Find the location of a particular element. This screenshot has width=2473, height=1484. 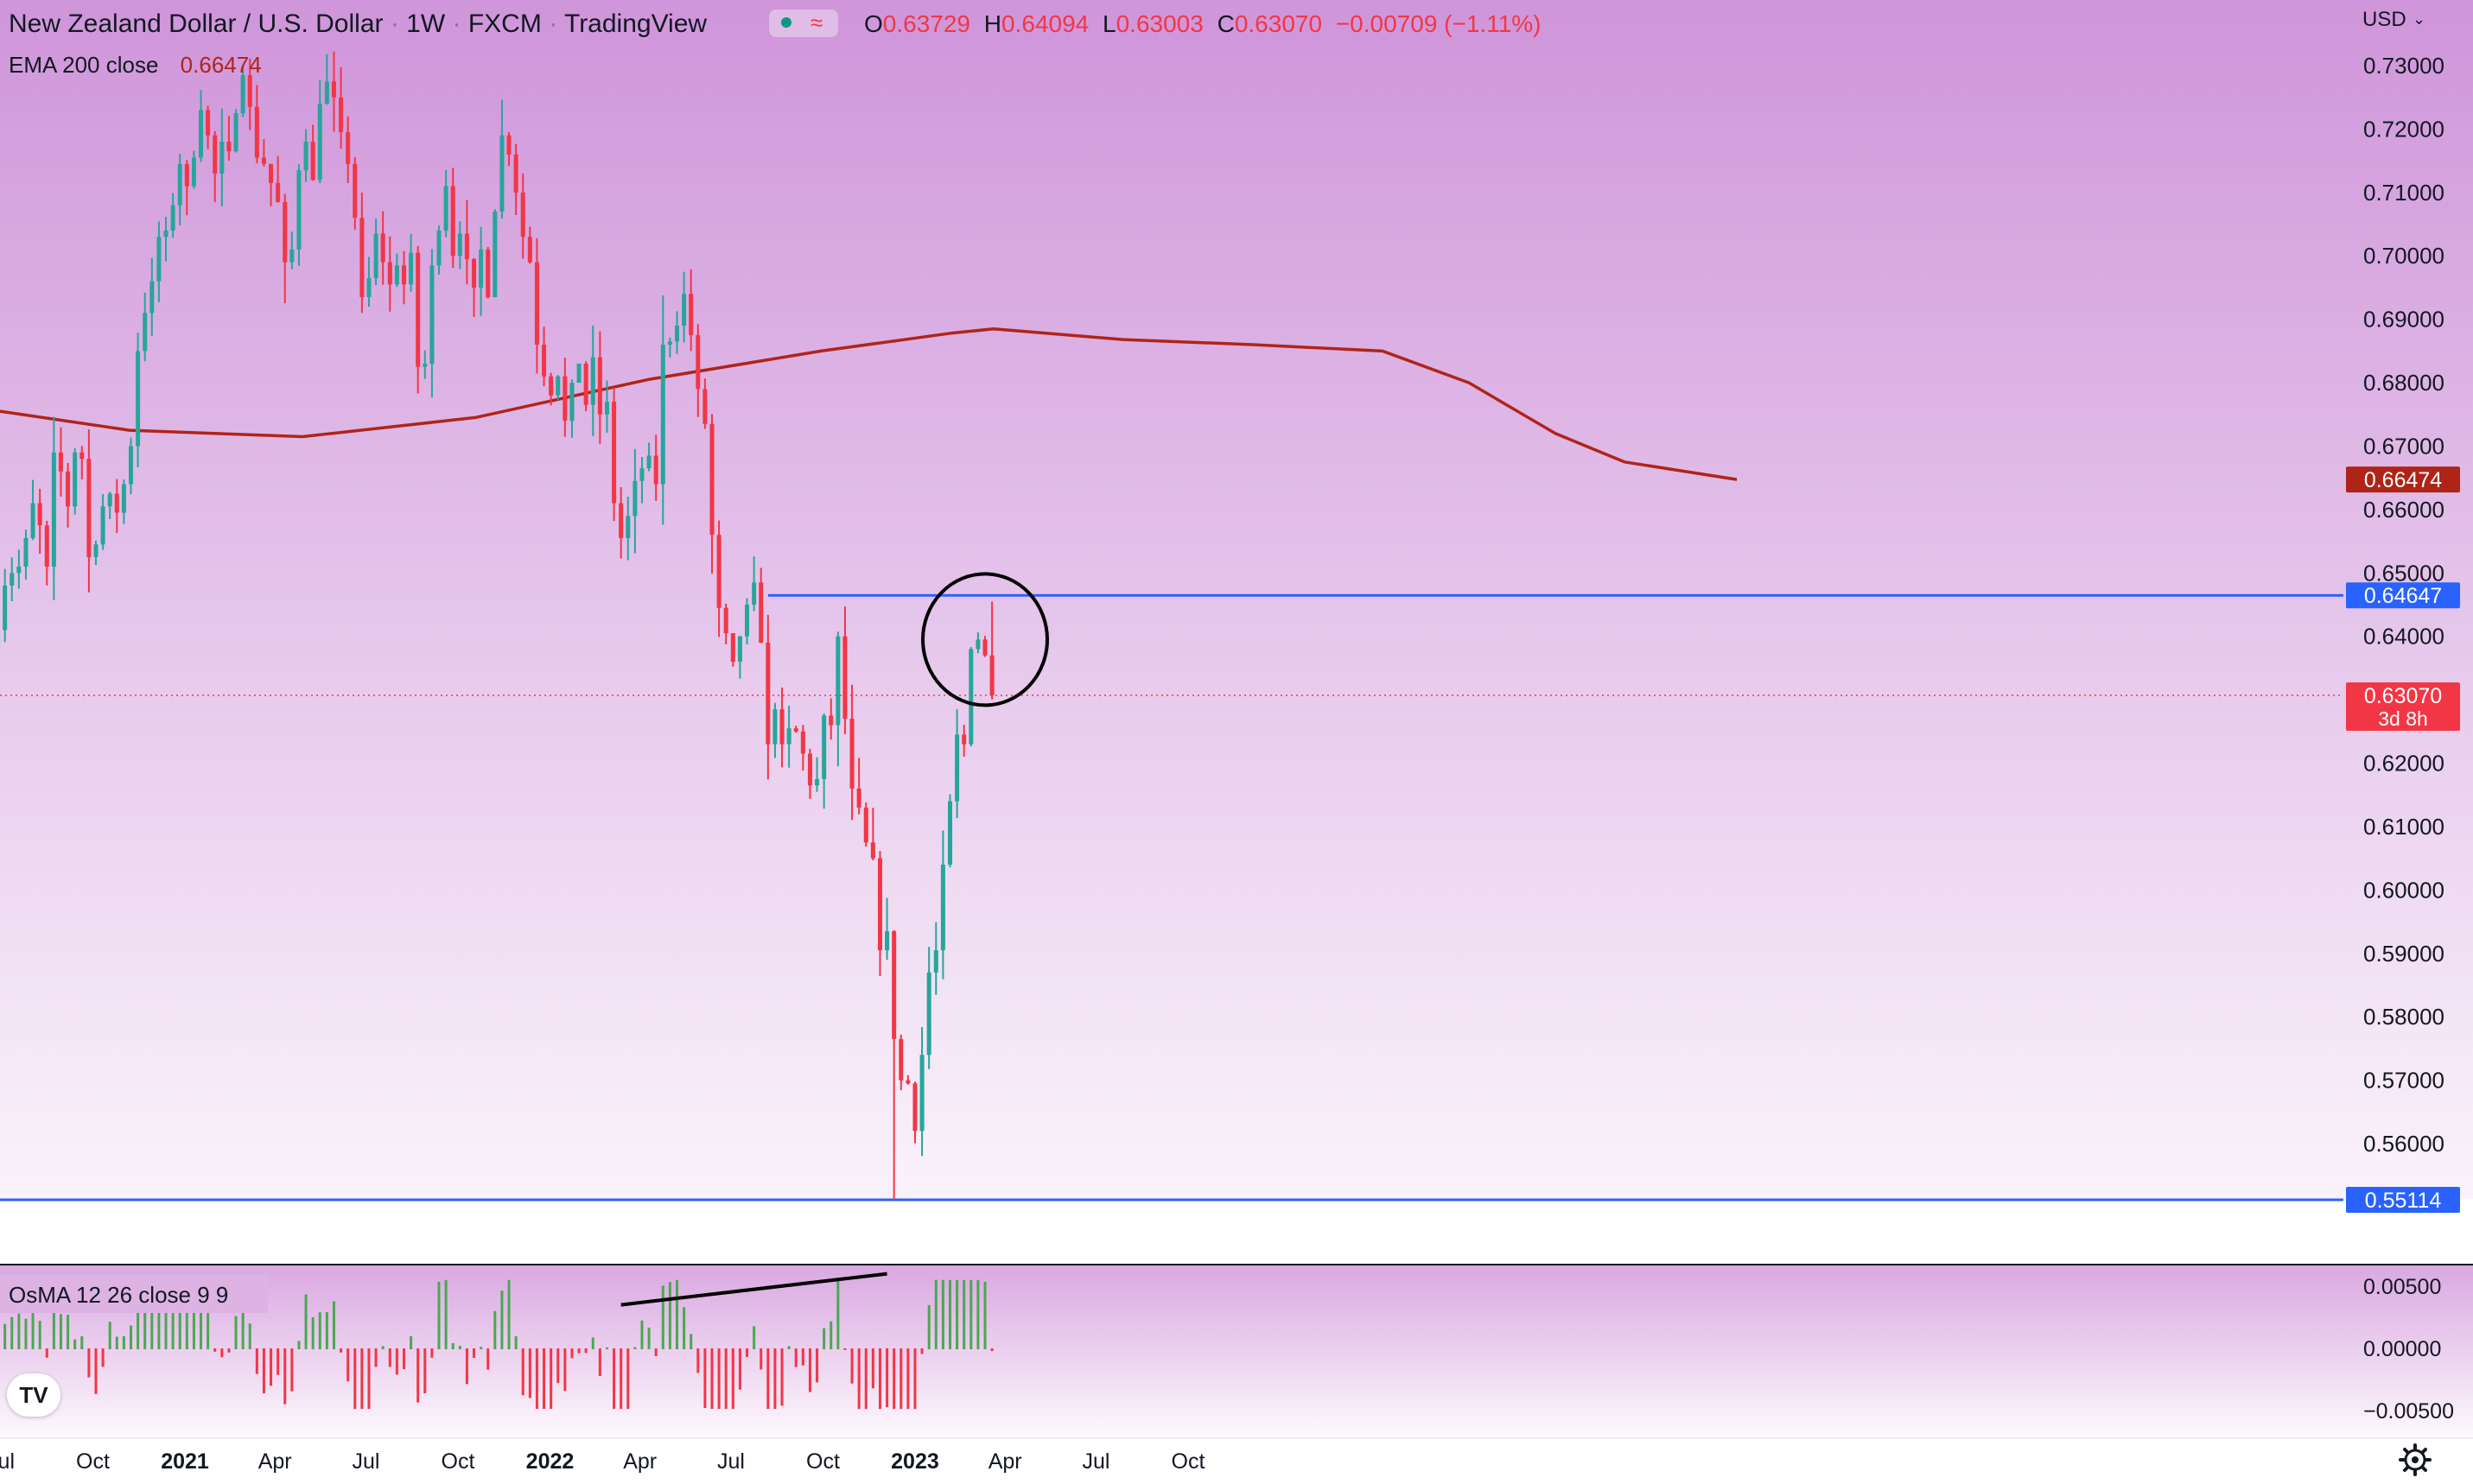

time-tick-label: Apr is located at coordinates (640, 1461).